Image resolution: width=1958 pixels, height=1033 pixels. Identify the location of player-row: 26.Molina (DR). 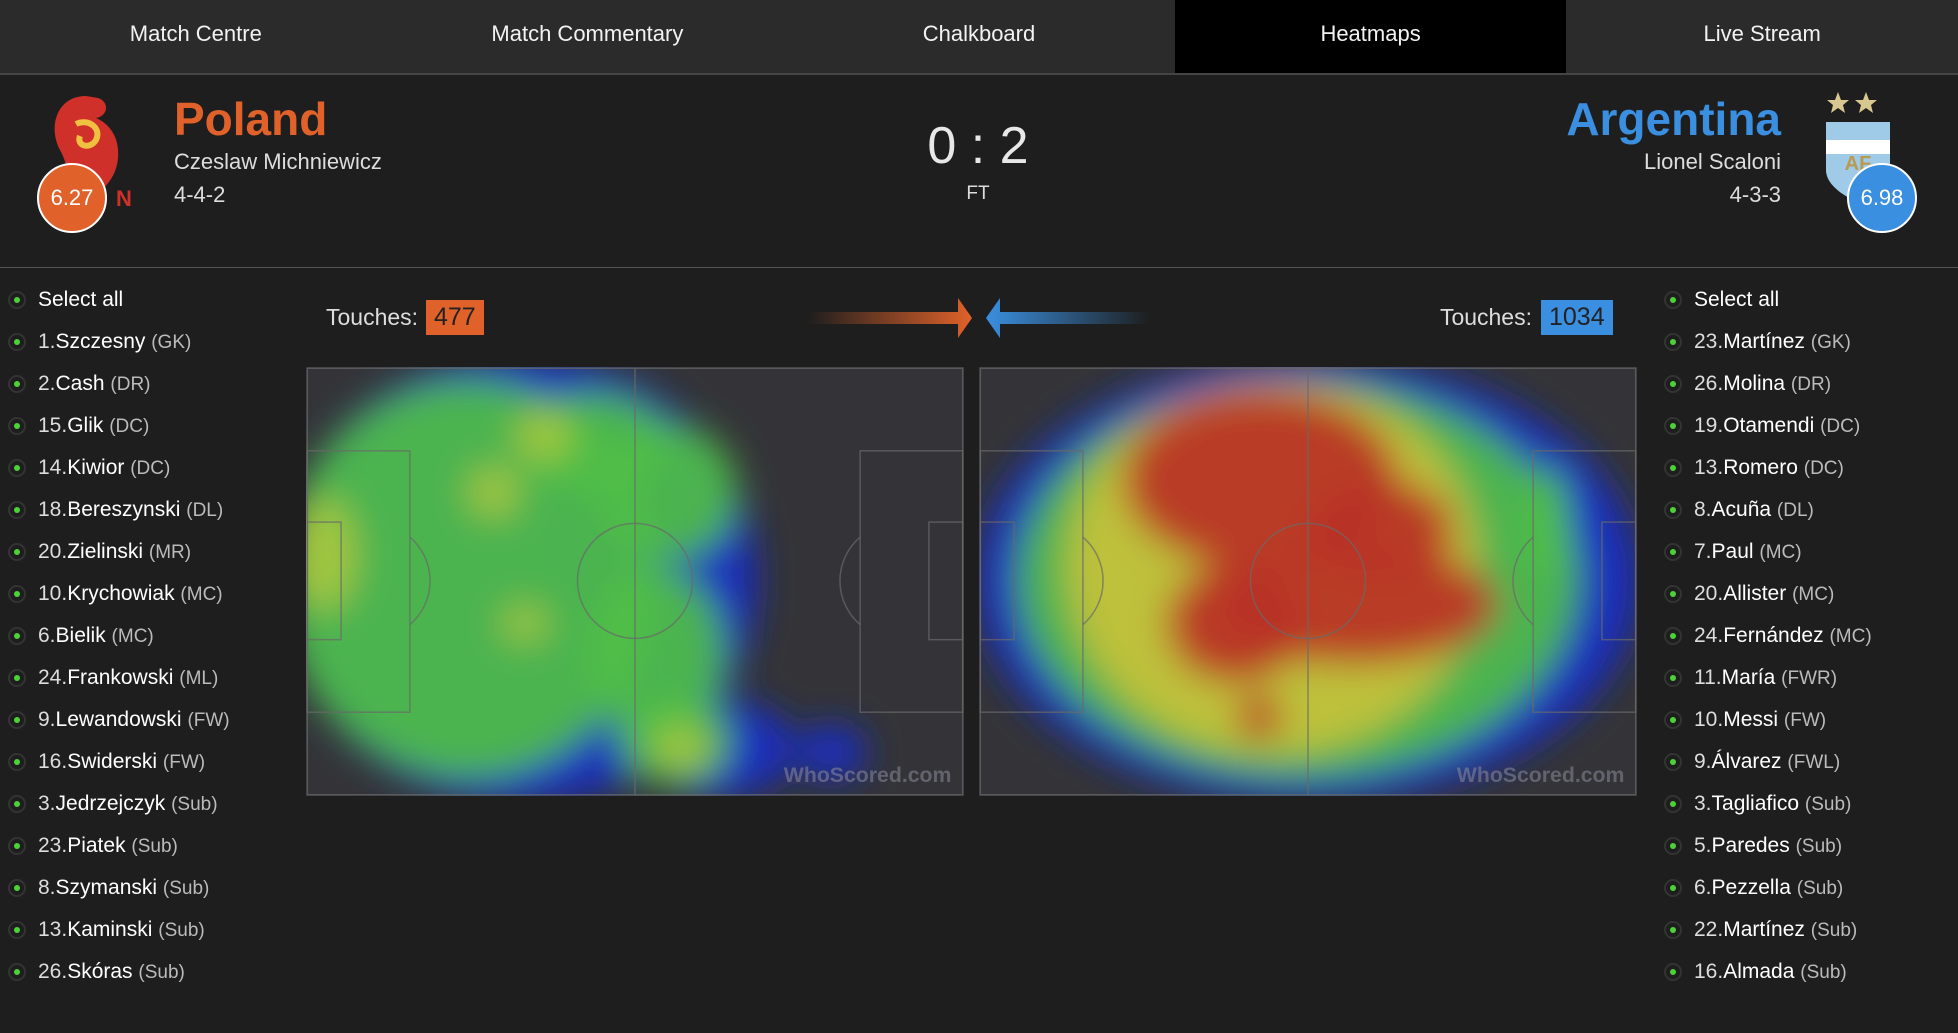
(1747, 384).